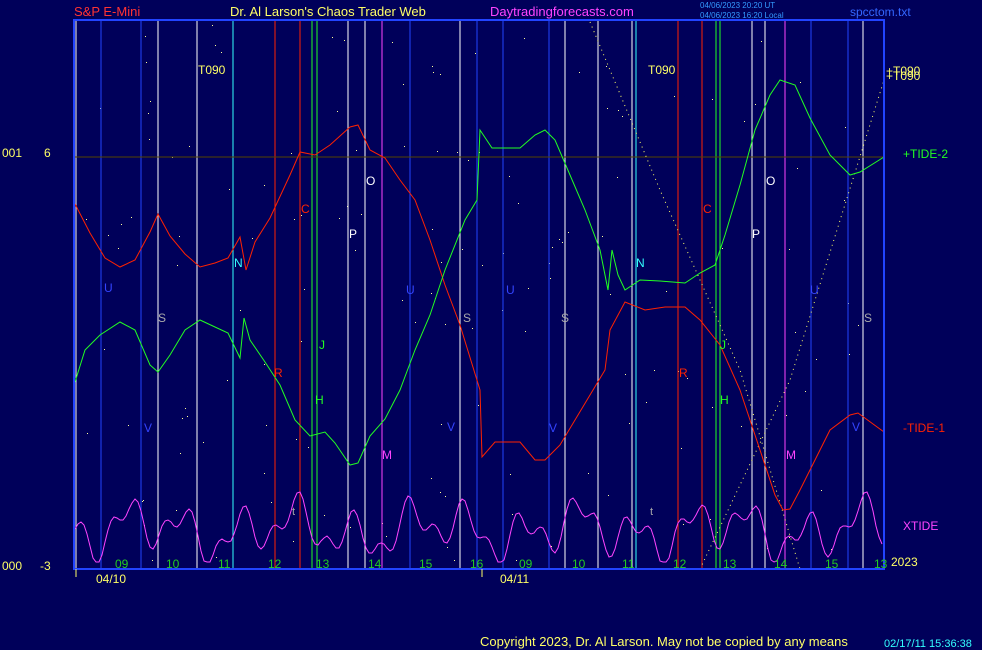  Describe the element at coordinates (924, 428) in the screenshot. I see `right-label-tide-minus1: -TIDE-1` at that location.